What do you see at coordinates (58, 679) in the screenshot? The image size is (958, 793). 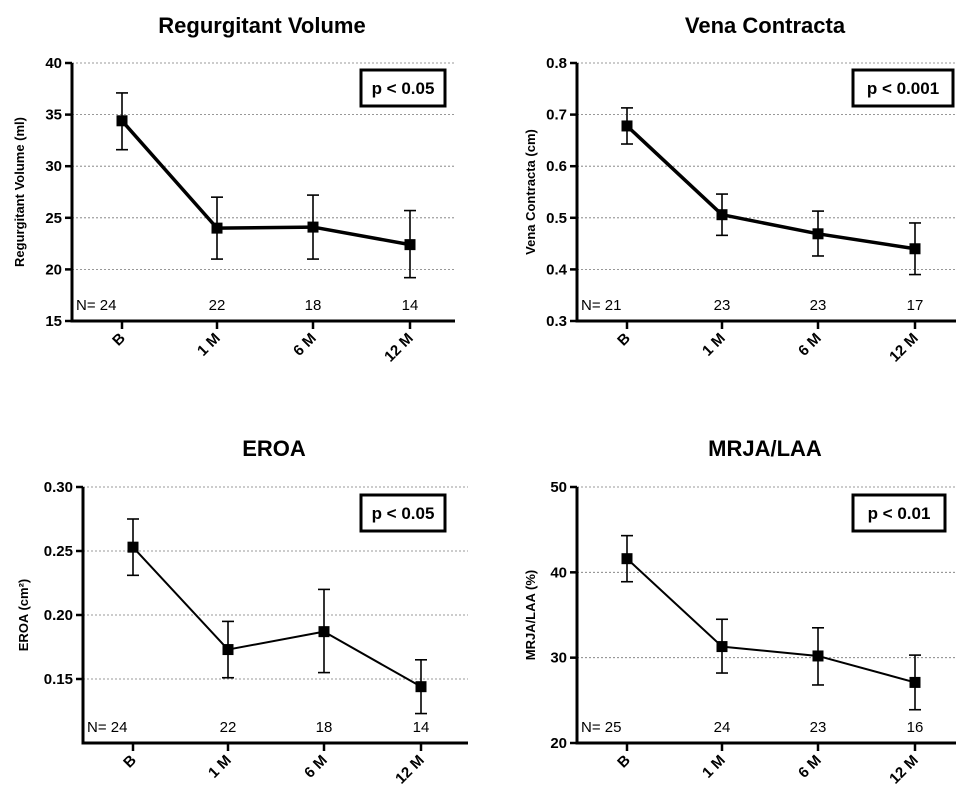 I see `y-tick-label: 0.15` at bounding box center [58, 679].